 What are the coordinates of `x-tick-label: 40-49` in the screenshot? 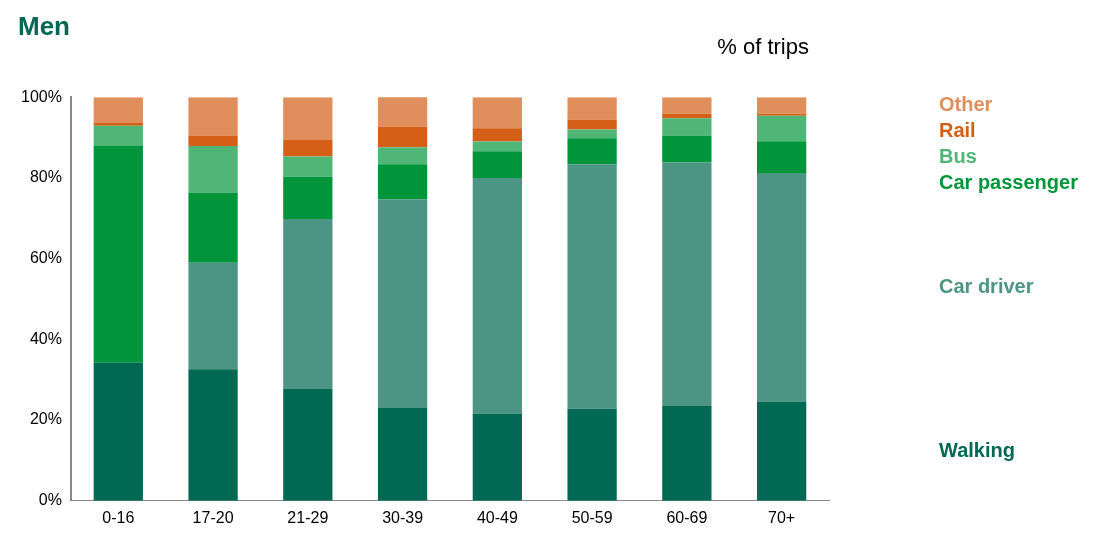 It's located at (497, 517).